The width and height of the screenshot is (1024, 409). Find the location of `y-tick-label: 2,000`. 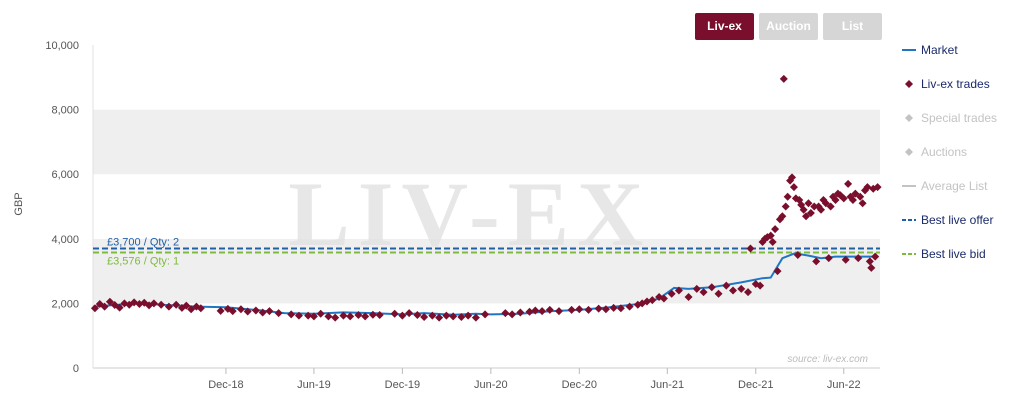

y-tick-label: 2,000 is located at coordinates (65, 304).